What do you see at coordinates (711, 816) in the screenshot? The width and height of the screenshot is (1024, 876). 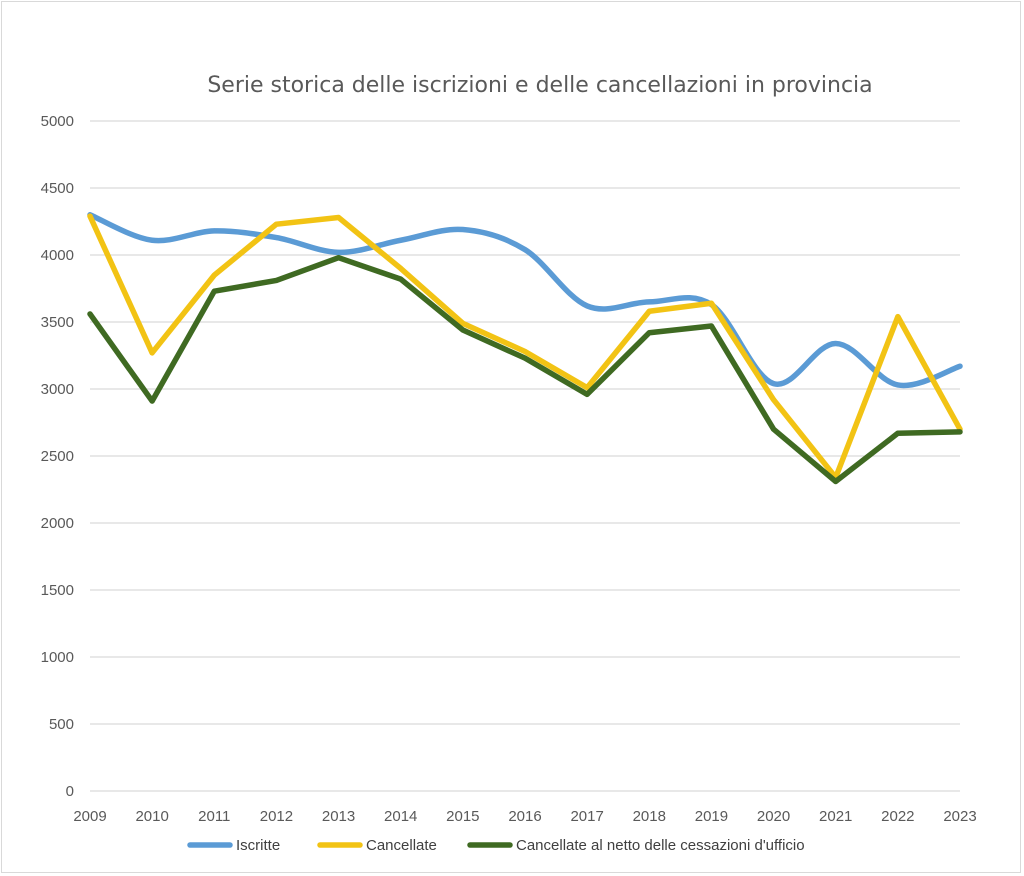 I see `x-tick-label: 2019` at bounding box center [711, 816].